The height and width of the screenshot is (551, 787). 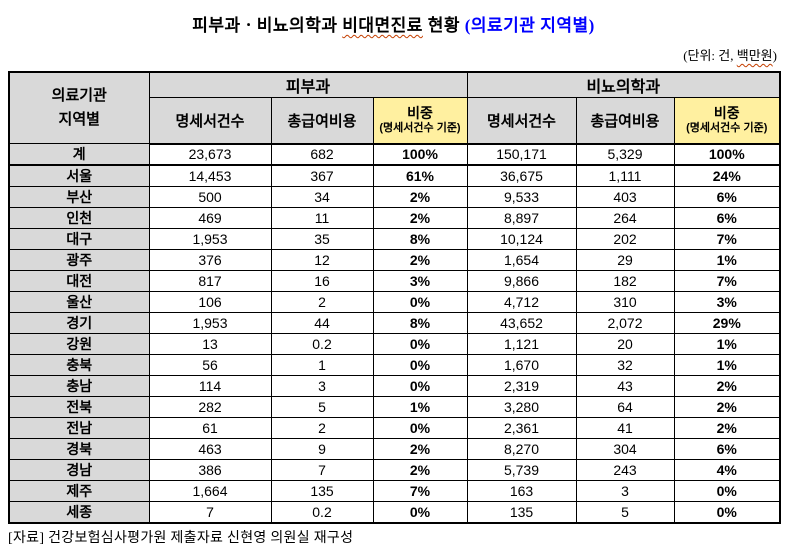 What do you see at coordinates (521, 175) in the screenshot?
I see `value-cell: 36,675` at bounding box center [521, 175].